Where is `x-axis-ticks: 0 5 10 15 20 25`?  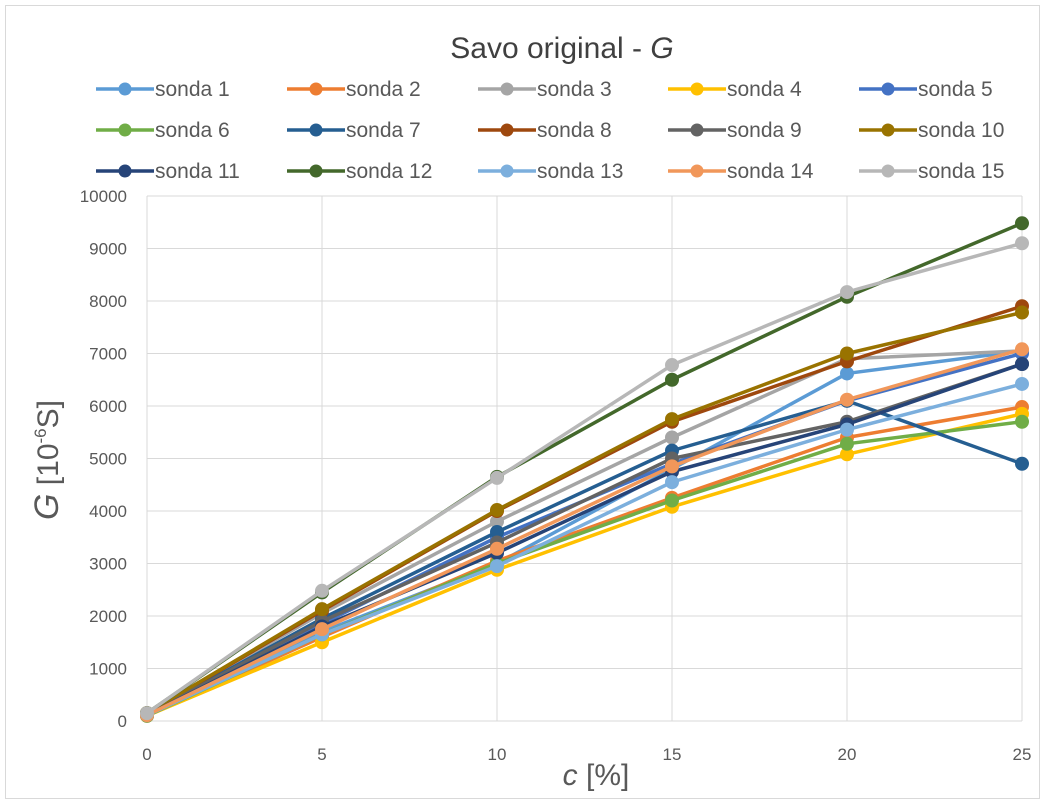
x-axis-ticks: 0 5 10 15 20 25 is located at coordinates (586, 754).